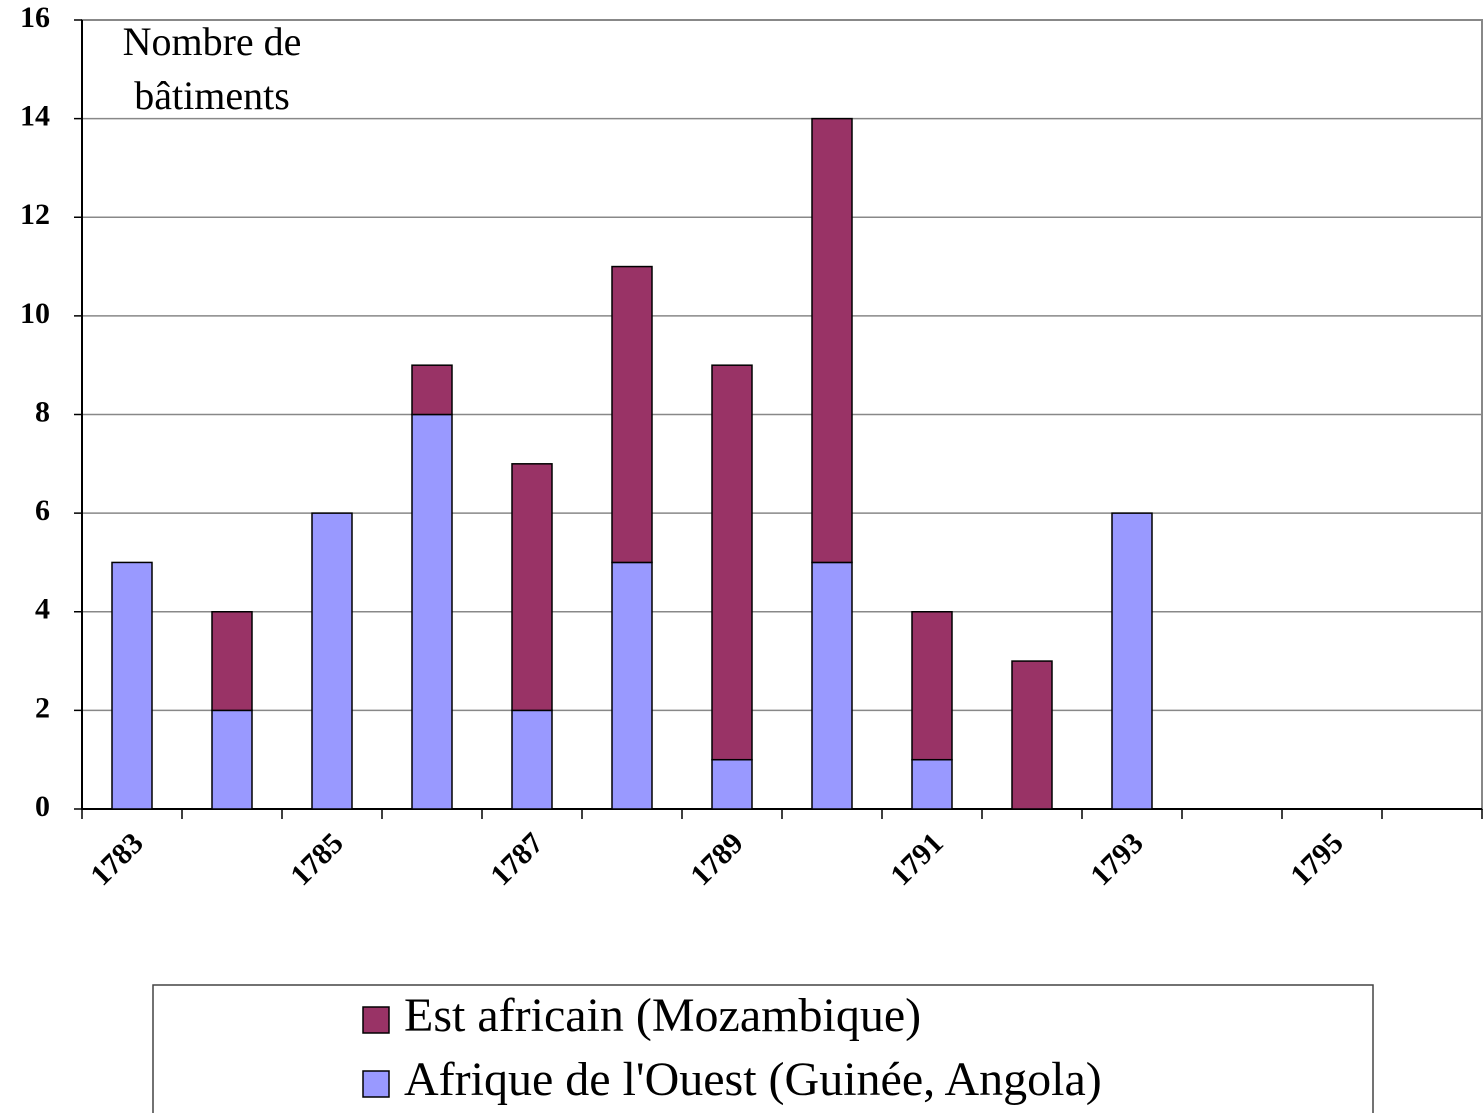 This screenshot has width=1483, height=1113. What do you see at coordinates (212, 41) in the screenshot?
I see `y-axis-label: Nombre de` at bounding box center [212, 41].